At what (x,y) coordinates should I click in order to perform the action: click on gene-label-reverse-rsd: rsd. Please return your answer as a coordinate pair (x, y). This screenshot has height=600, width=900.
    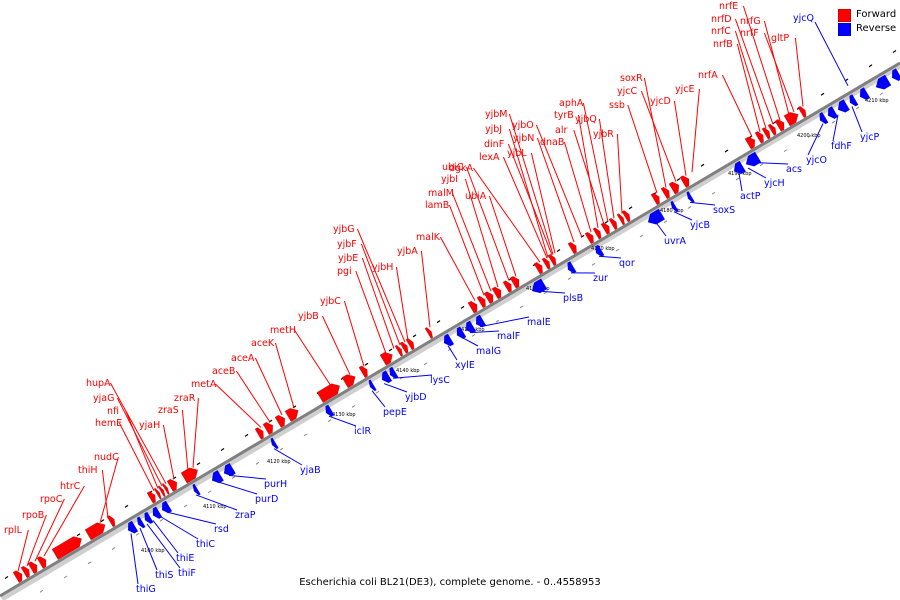
    Looking at the image, I should click on (221, 529).